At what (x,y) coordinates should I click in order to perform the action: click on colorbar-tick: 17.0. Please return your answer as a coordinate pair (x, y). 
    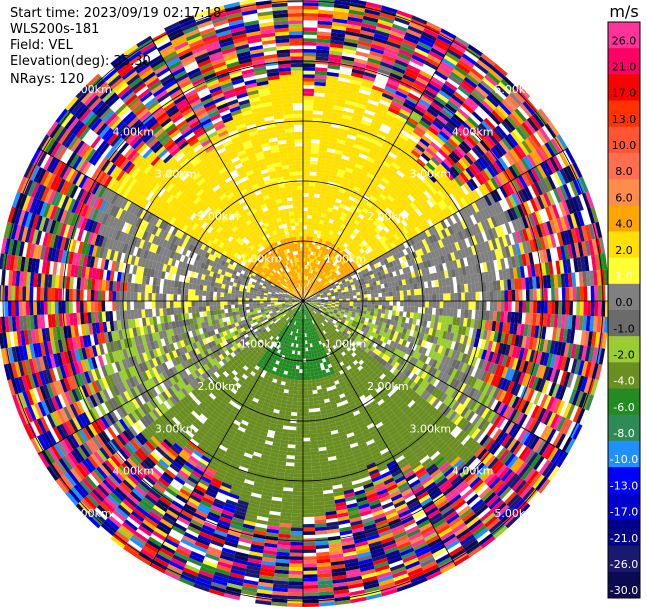
    Looking at the image, I should click on (624, 93).